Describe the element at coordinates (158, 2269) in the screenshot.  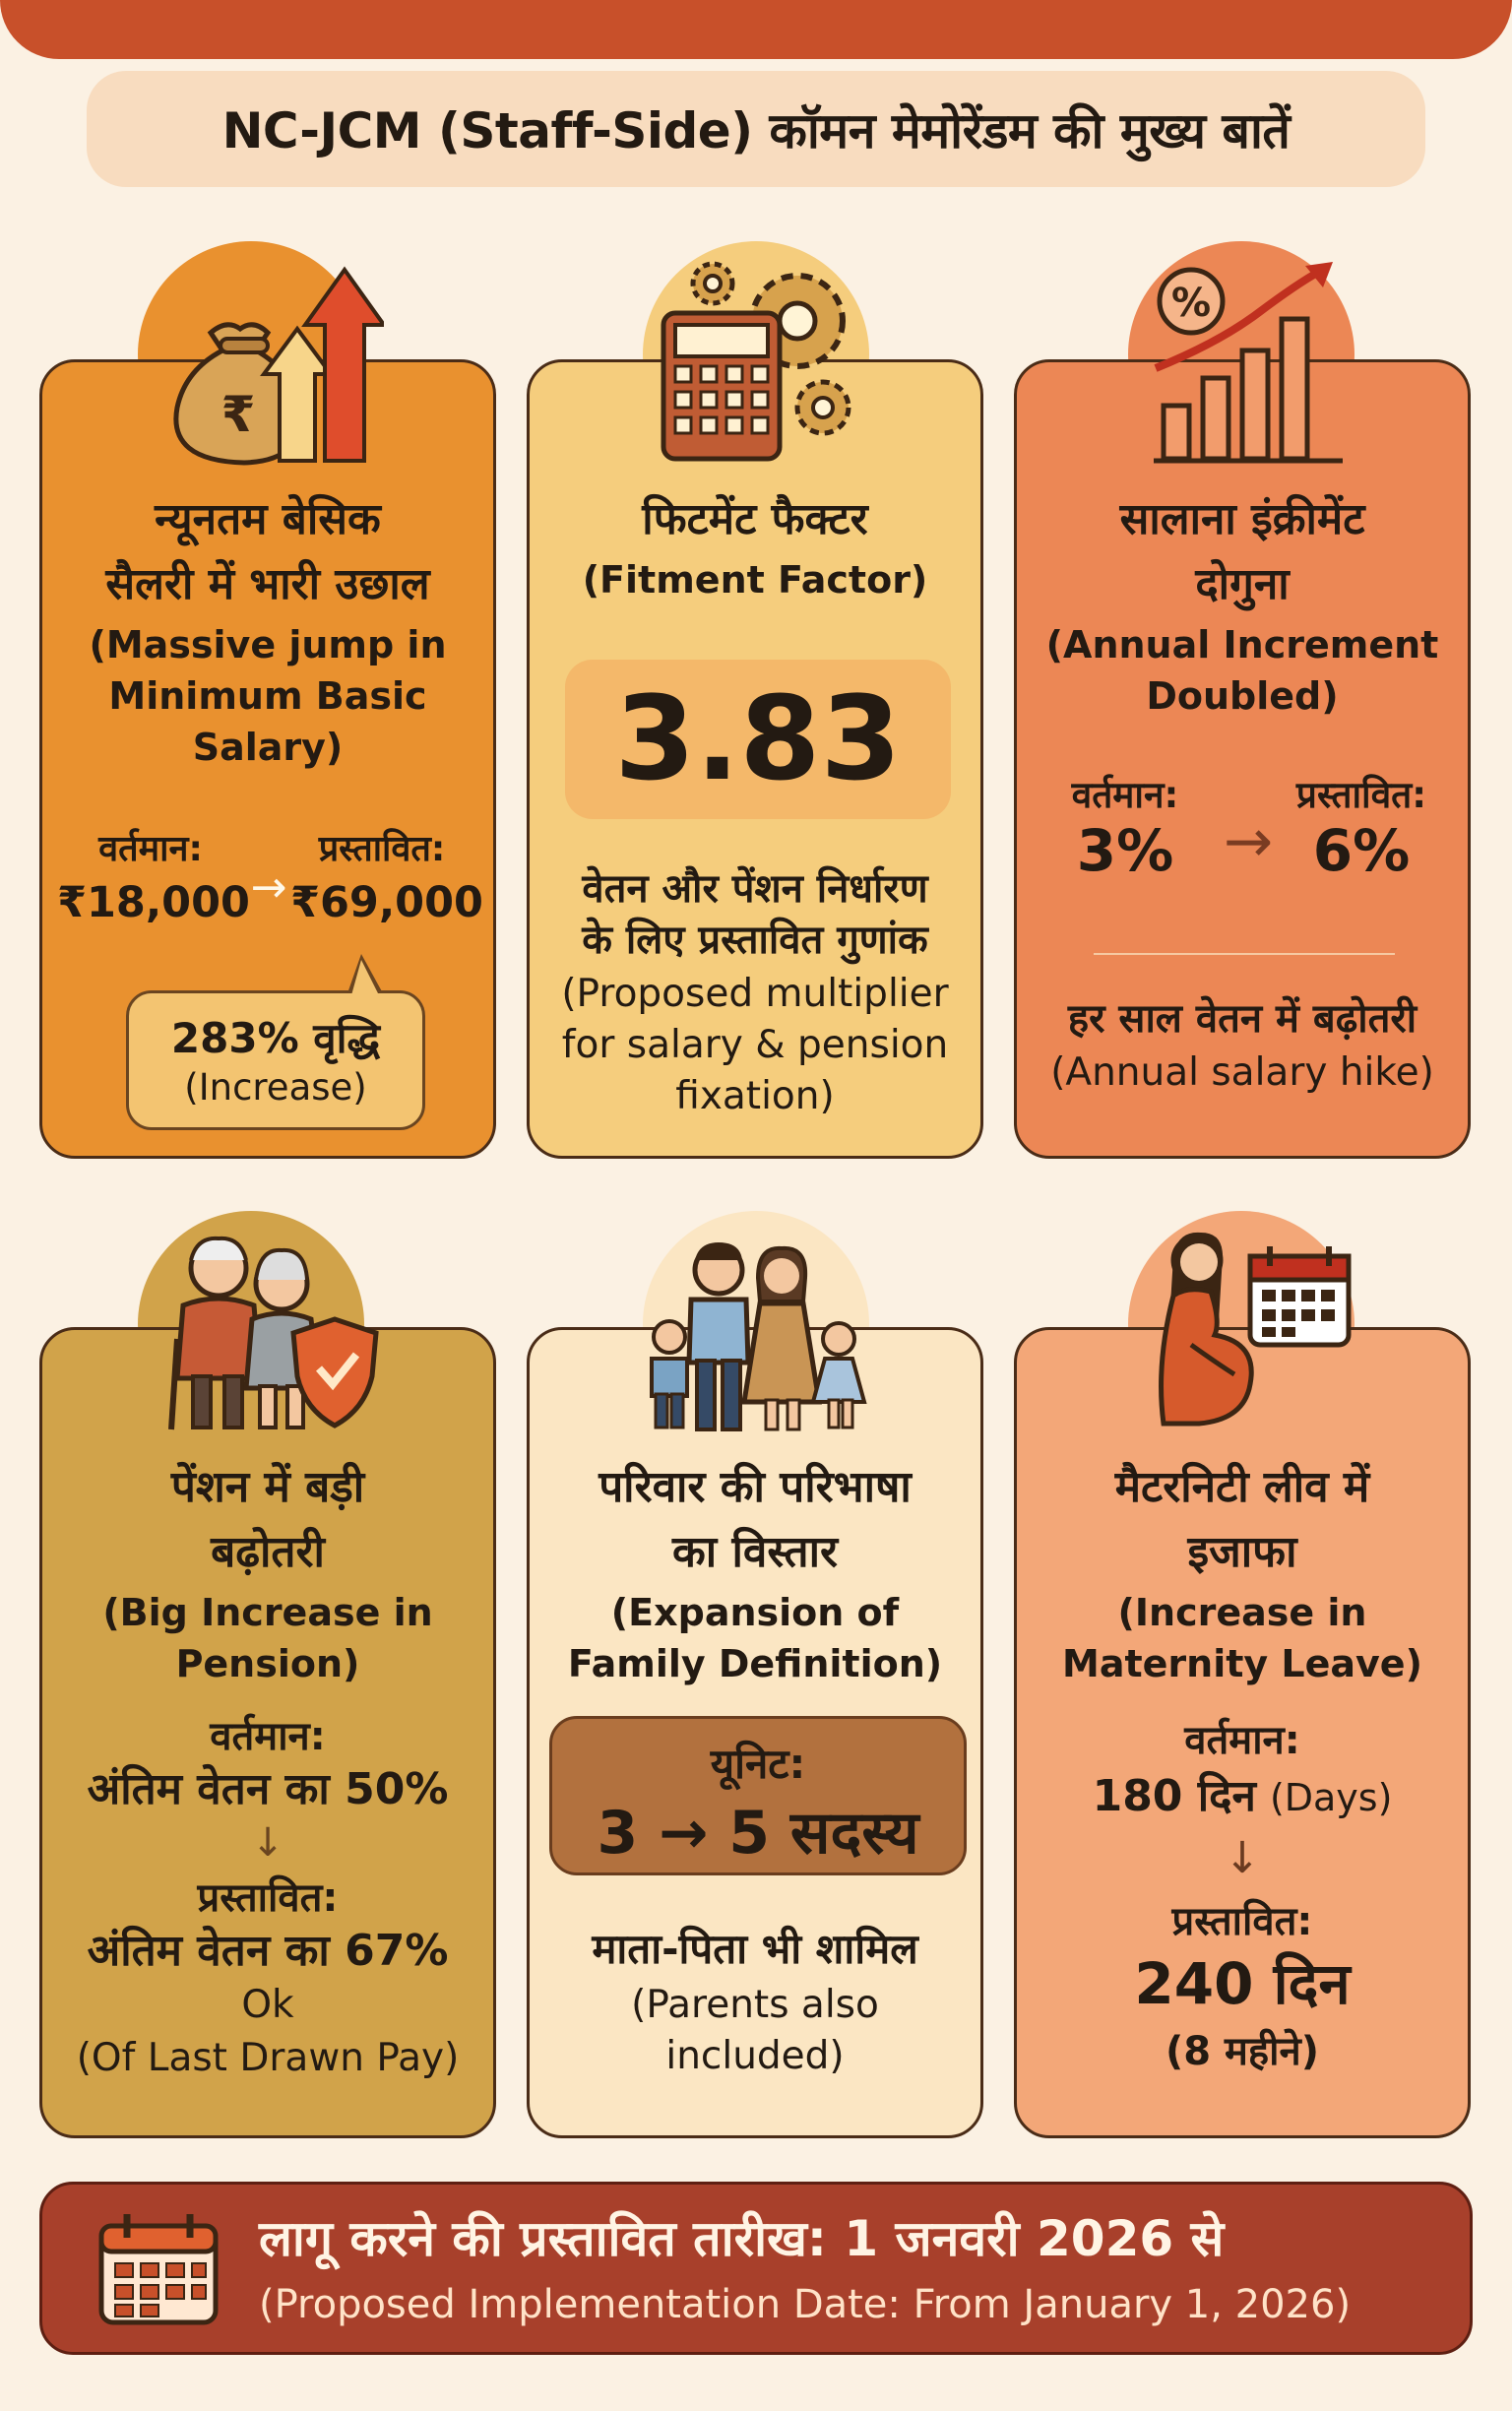
I see `calendar-icon` at that location.